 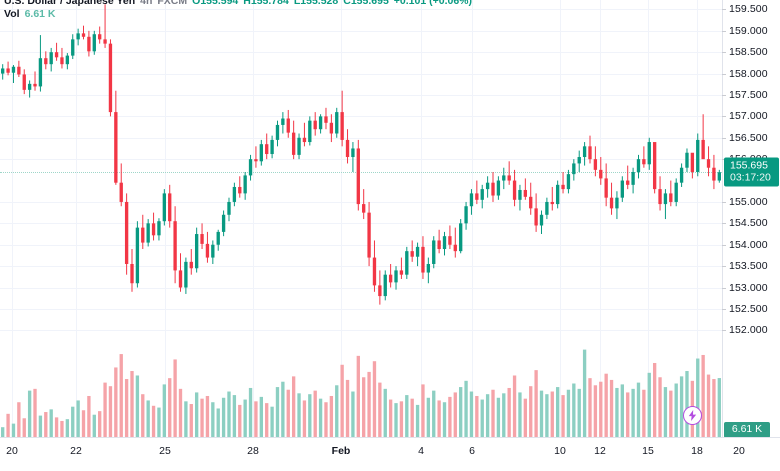 I want to click on price-tick-label: 157.500, so click(x=745, y=95).